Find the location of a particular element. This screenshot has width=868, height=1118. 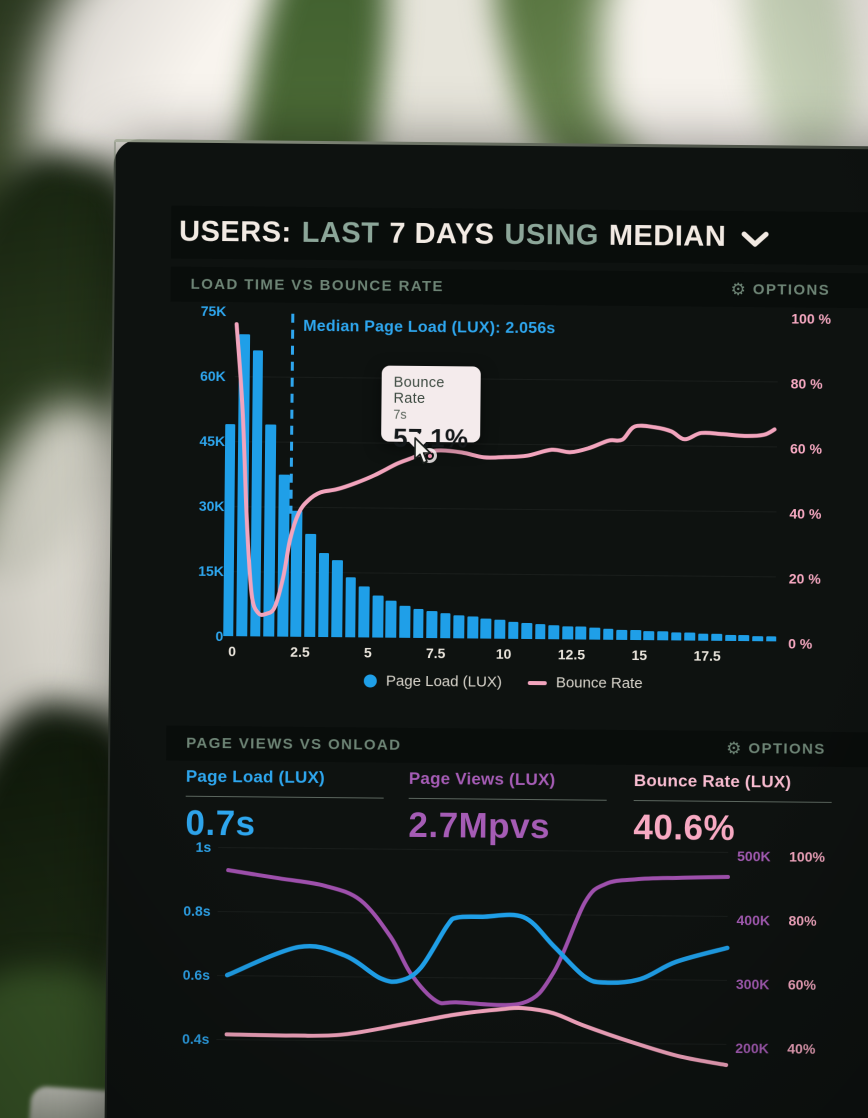

axis-tick: 10 is located at coordinates (503, 653).